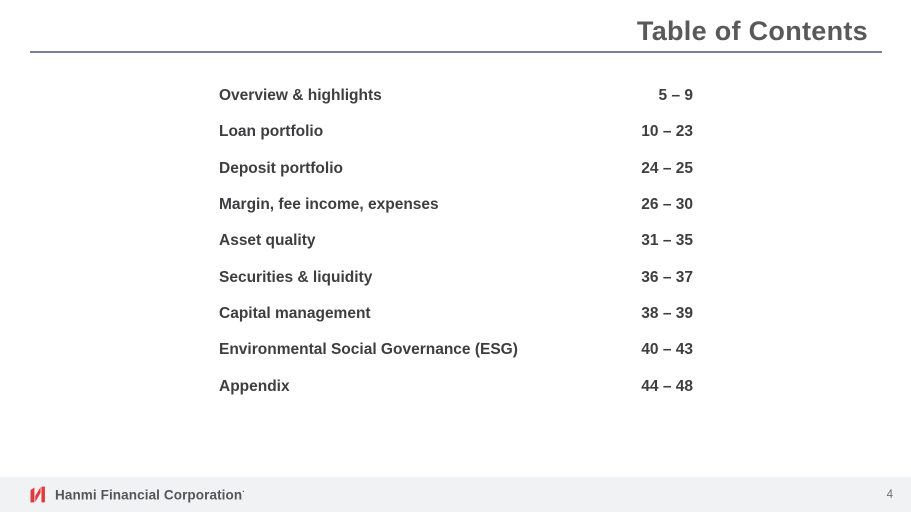 This screenshot has width=911, height=512. What do you see at coordinates (456, 132) in the screenshot?
I see `toc-entry: Loan portfolio 10 – 23` at bounding box center [456, 132].